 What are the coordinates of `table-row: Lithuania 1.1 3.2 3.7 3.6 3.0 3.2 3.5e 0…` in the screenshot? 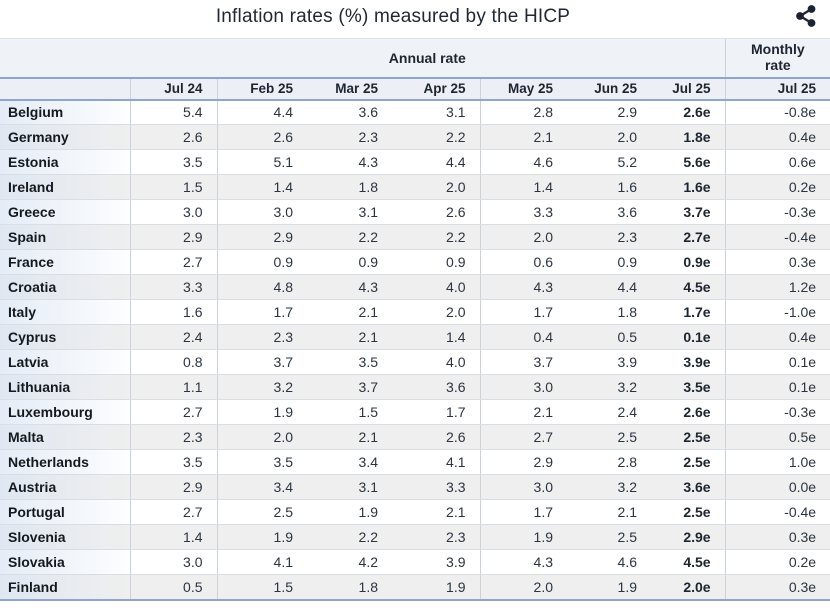 It's located at (415, 387).